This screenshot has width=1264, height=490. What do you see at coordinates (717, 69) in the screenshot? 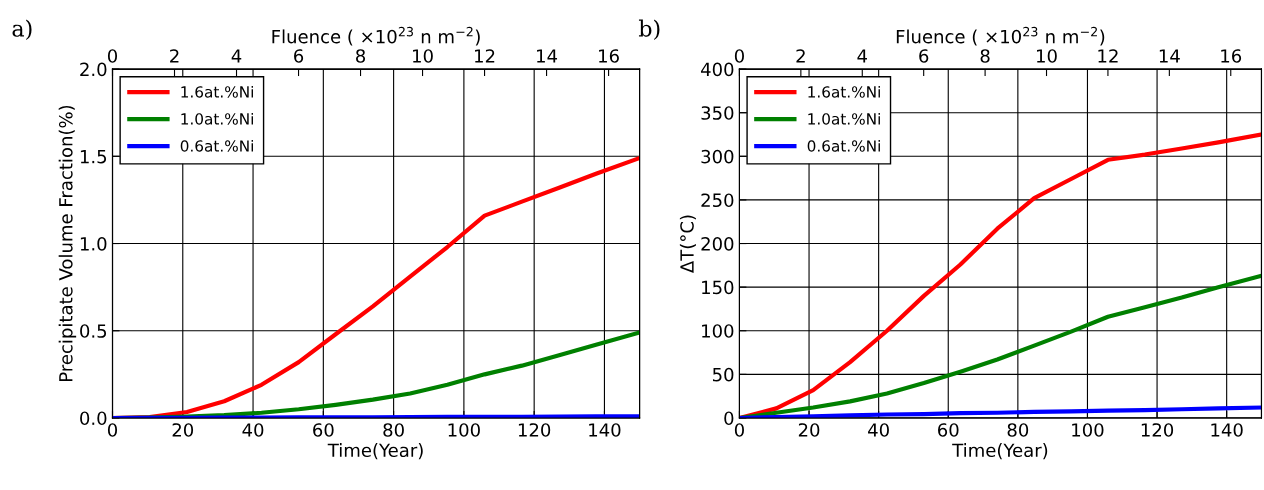
I see `y-tick-label: 400` at bounding box center [717, 69].